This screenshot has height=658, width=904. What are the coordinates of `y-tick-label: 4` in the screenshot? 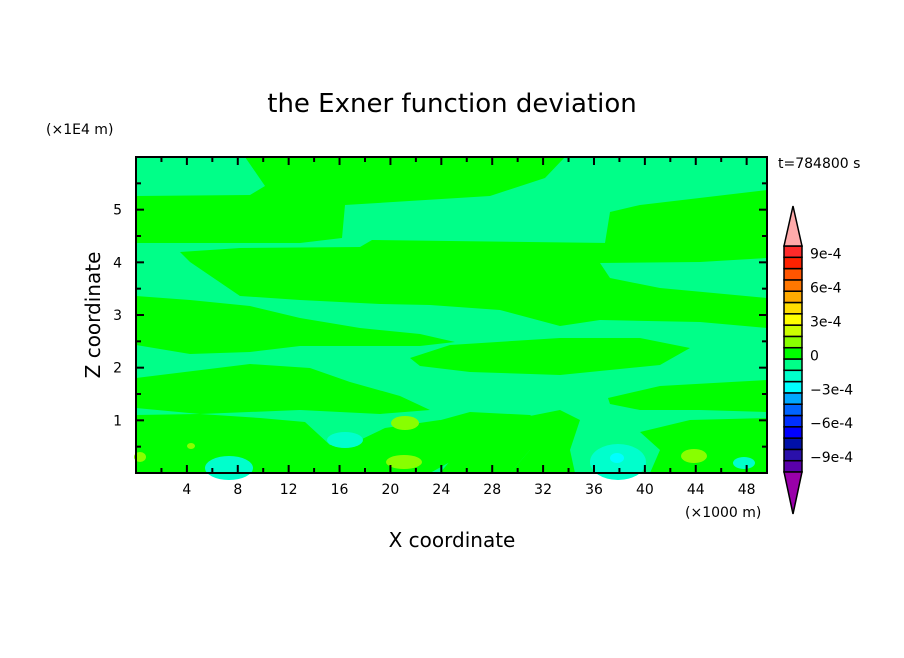 It's located at (117, 263).